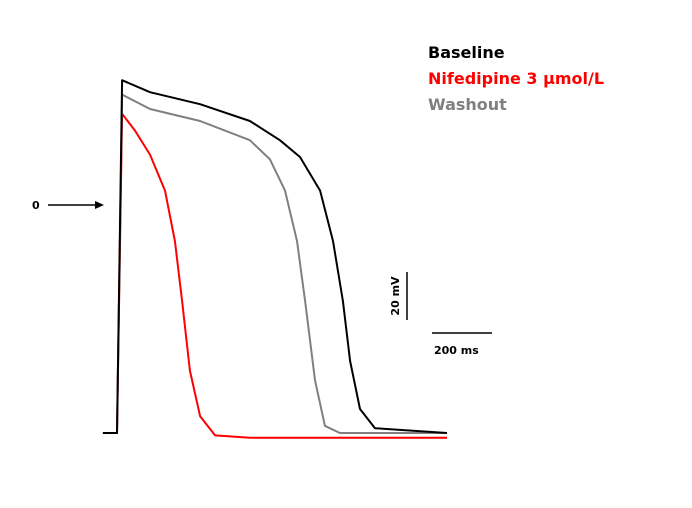 This screenshot has height=508, width=692. I want to click on arrow-head, so click(99, 205).